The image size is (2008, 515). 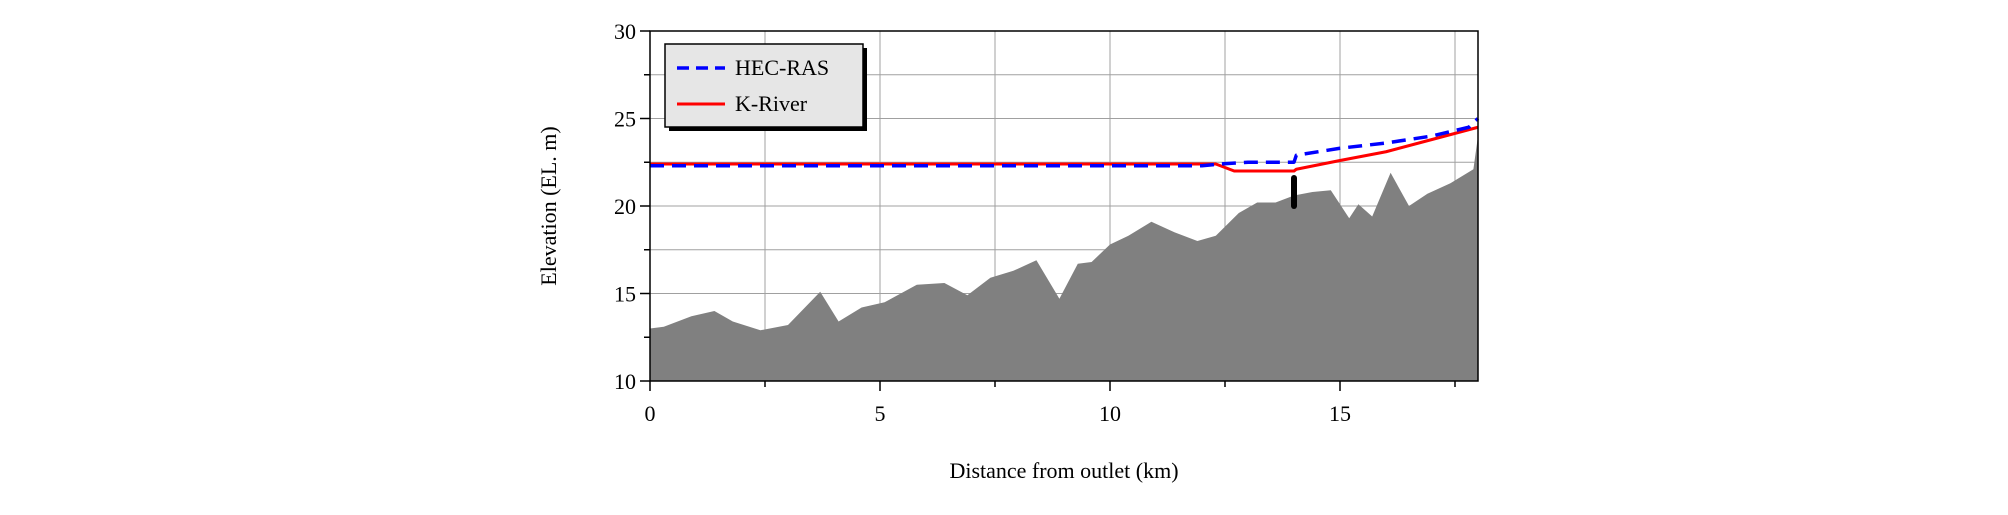 What do you see at coordinates (1063, 470) in the screenshot?
I see `x-axis-title: Distance from outlet (km)` at bounding box center [1063, 470].